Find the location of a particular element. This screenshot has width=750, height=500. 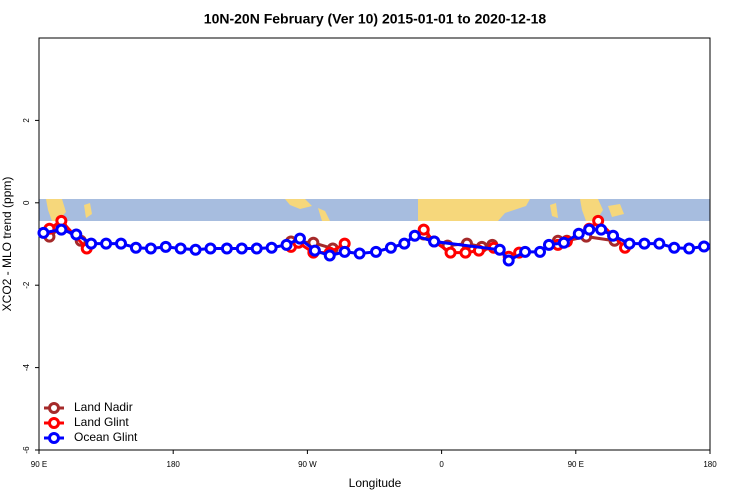

legend-label: Land Glint is located at coordinates (101, 422).